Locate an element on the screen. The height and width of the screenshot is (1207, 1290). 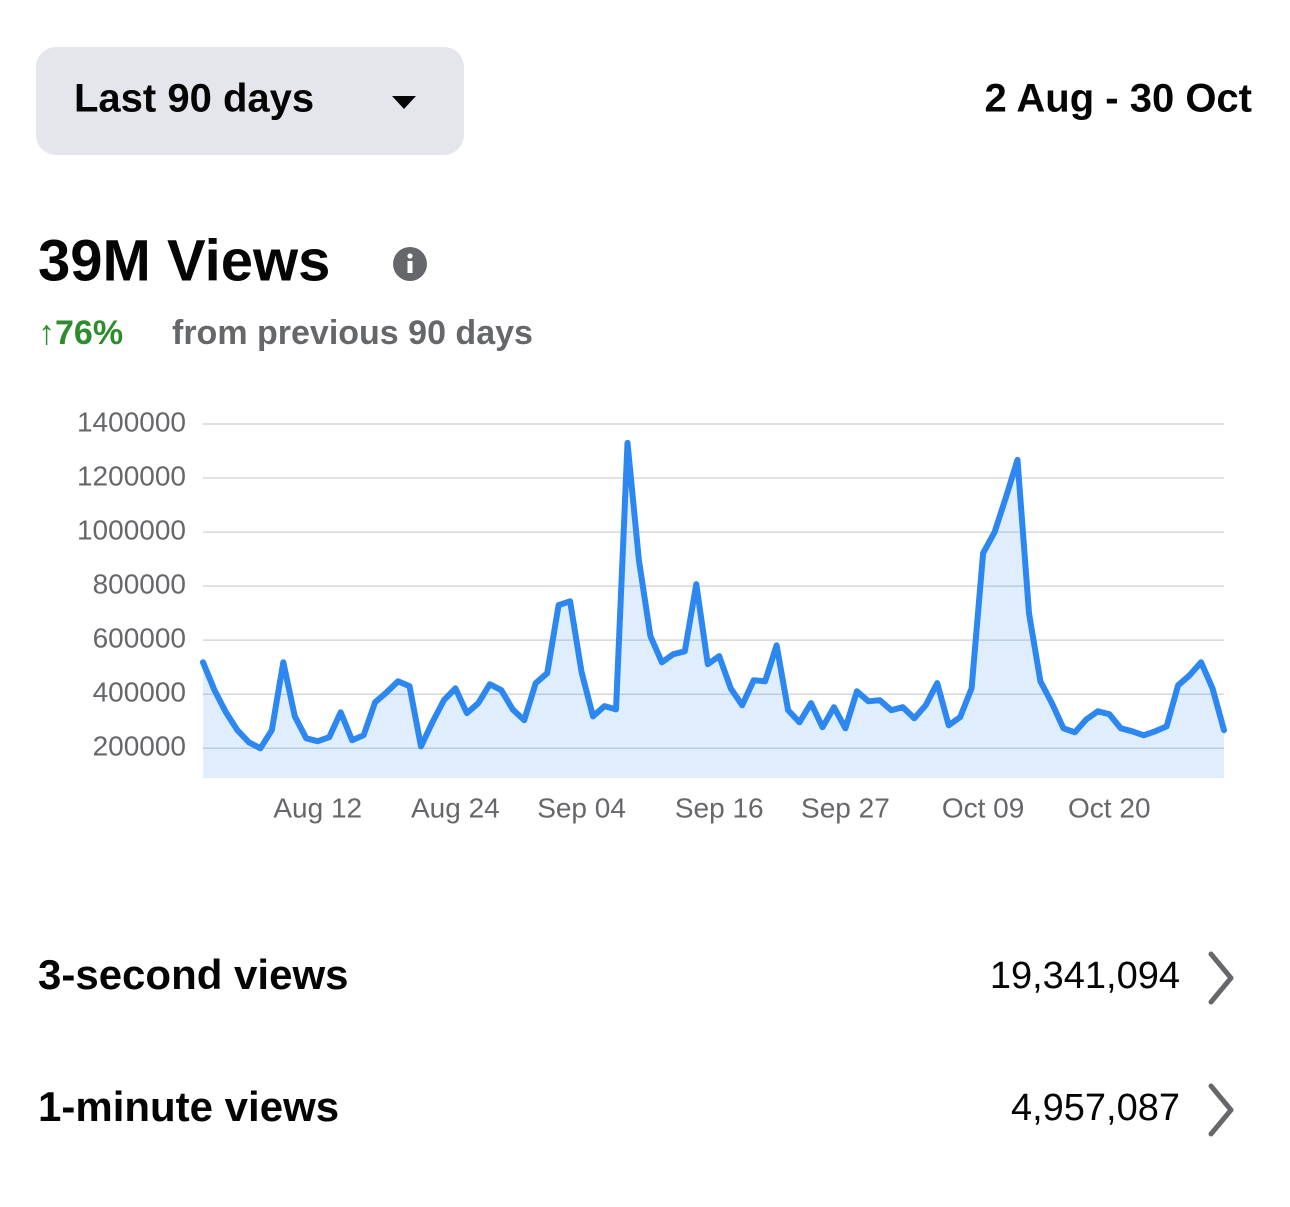
x-tick-label: Aug 24 is located at coordinates (455, 807).